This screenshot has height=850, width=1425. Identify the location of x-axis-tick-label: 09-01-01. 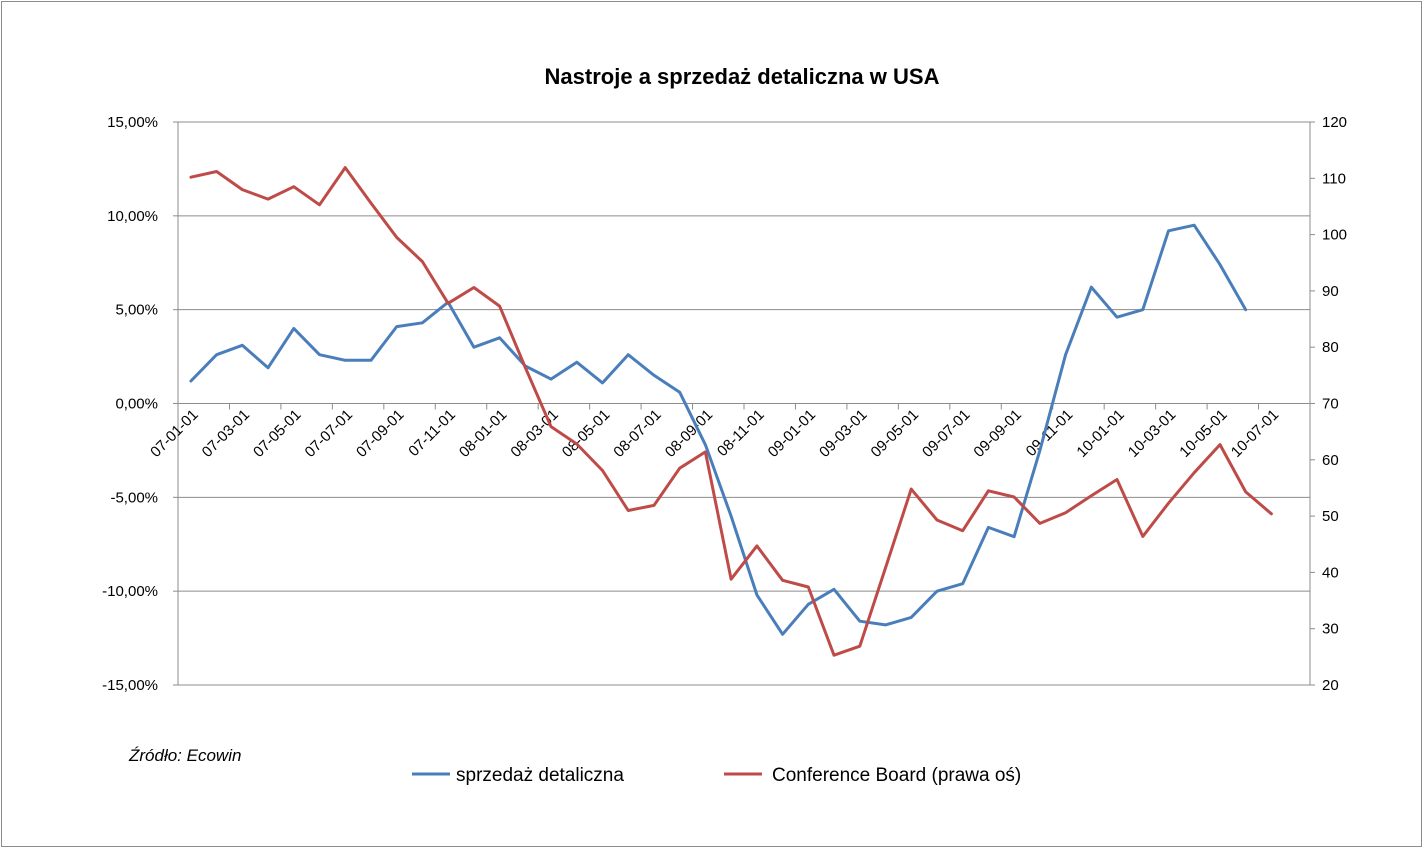
(792, 433).